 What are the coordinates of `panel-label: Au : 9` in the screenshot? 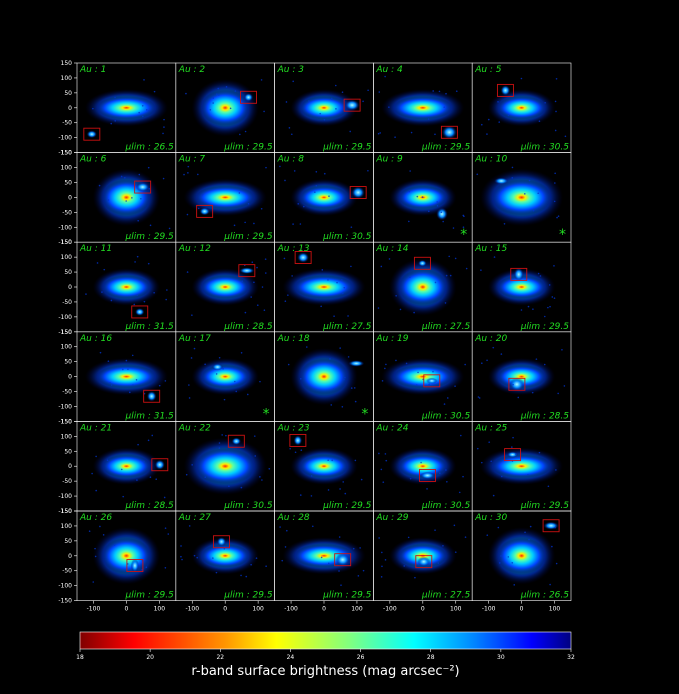 It's located at (389, 160).